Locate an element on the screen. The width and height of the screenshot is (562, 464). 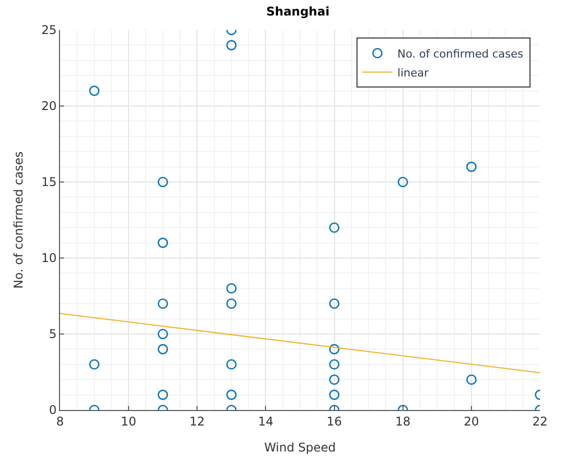
x-tick-label: 20 is located at coordinates (472, 421).